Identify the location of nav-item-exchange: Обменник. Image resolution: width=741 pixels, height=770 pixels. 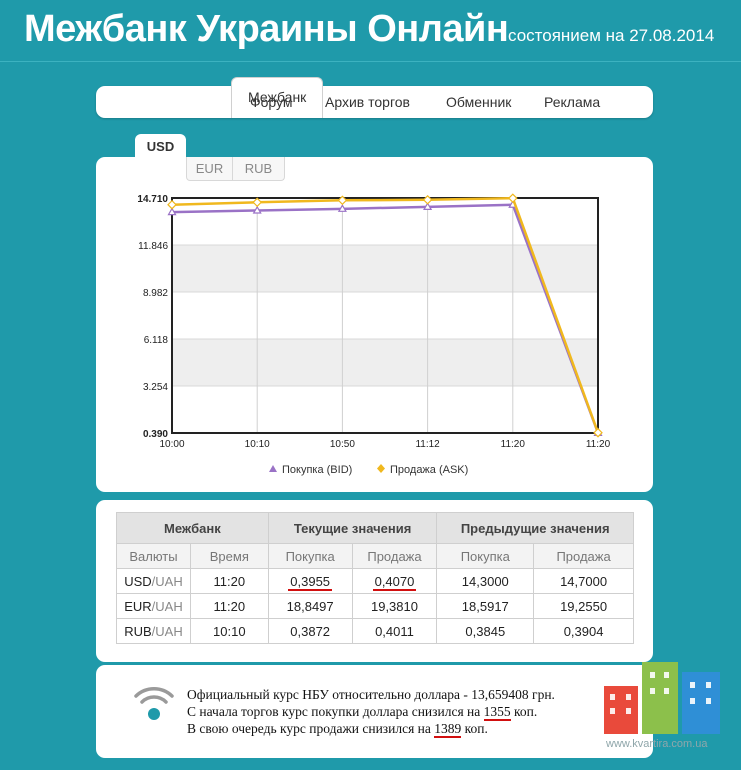
(479, 102).